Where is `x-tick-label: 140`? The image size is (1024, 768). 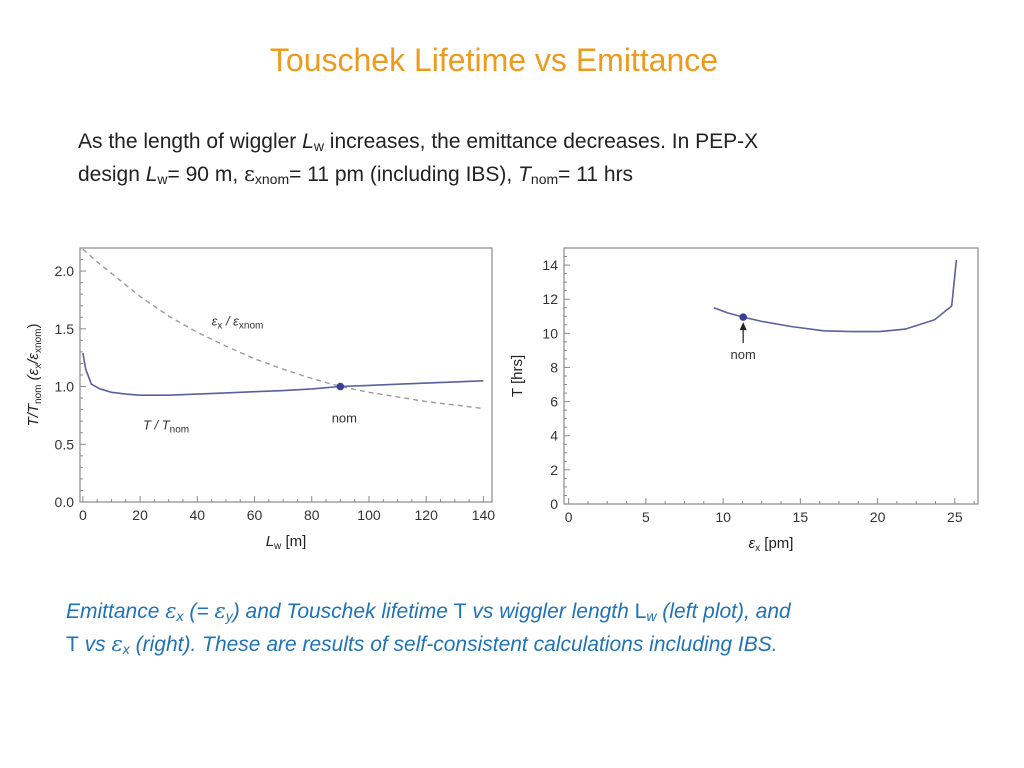 x-tick-label: 140 is located at coordinates (484, 515).